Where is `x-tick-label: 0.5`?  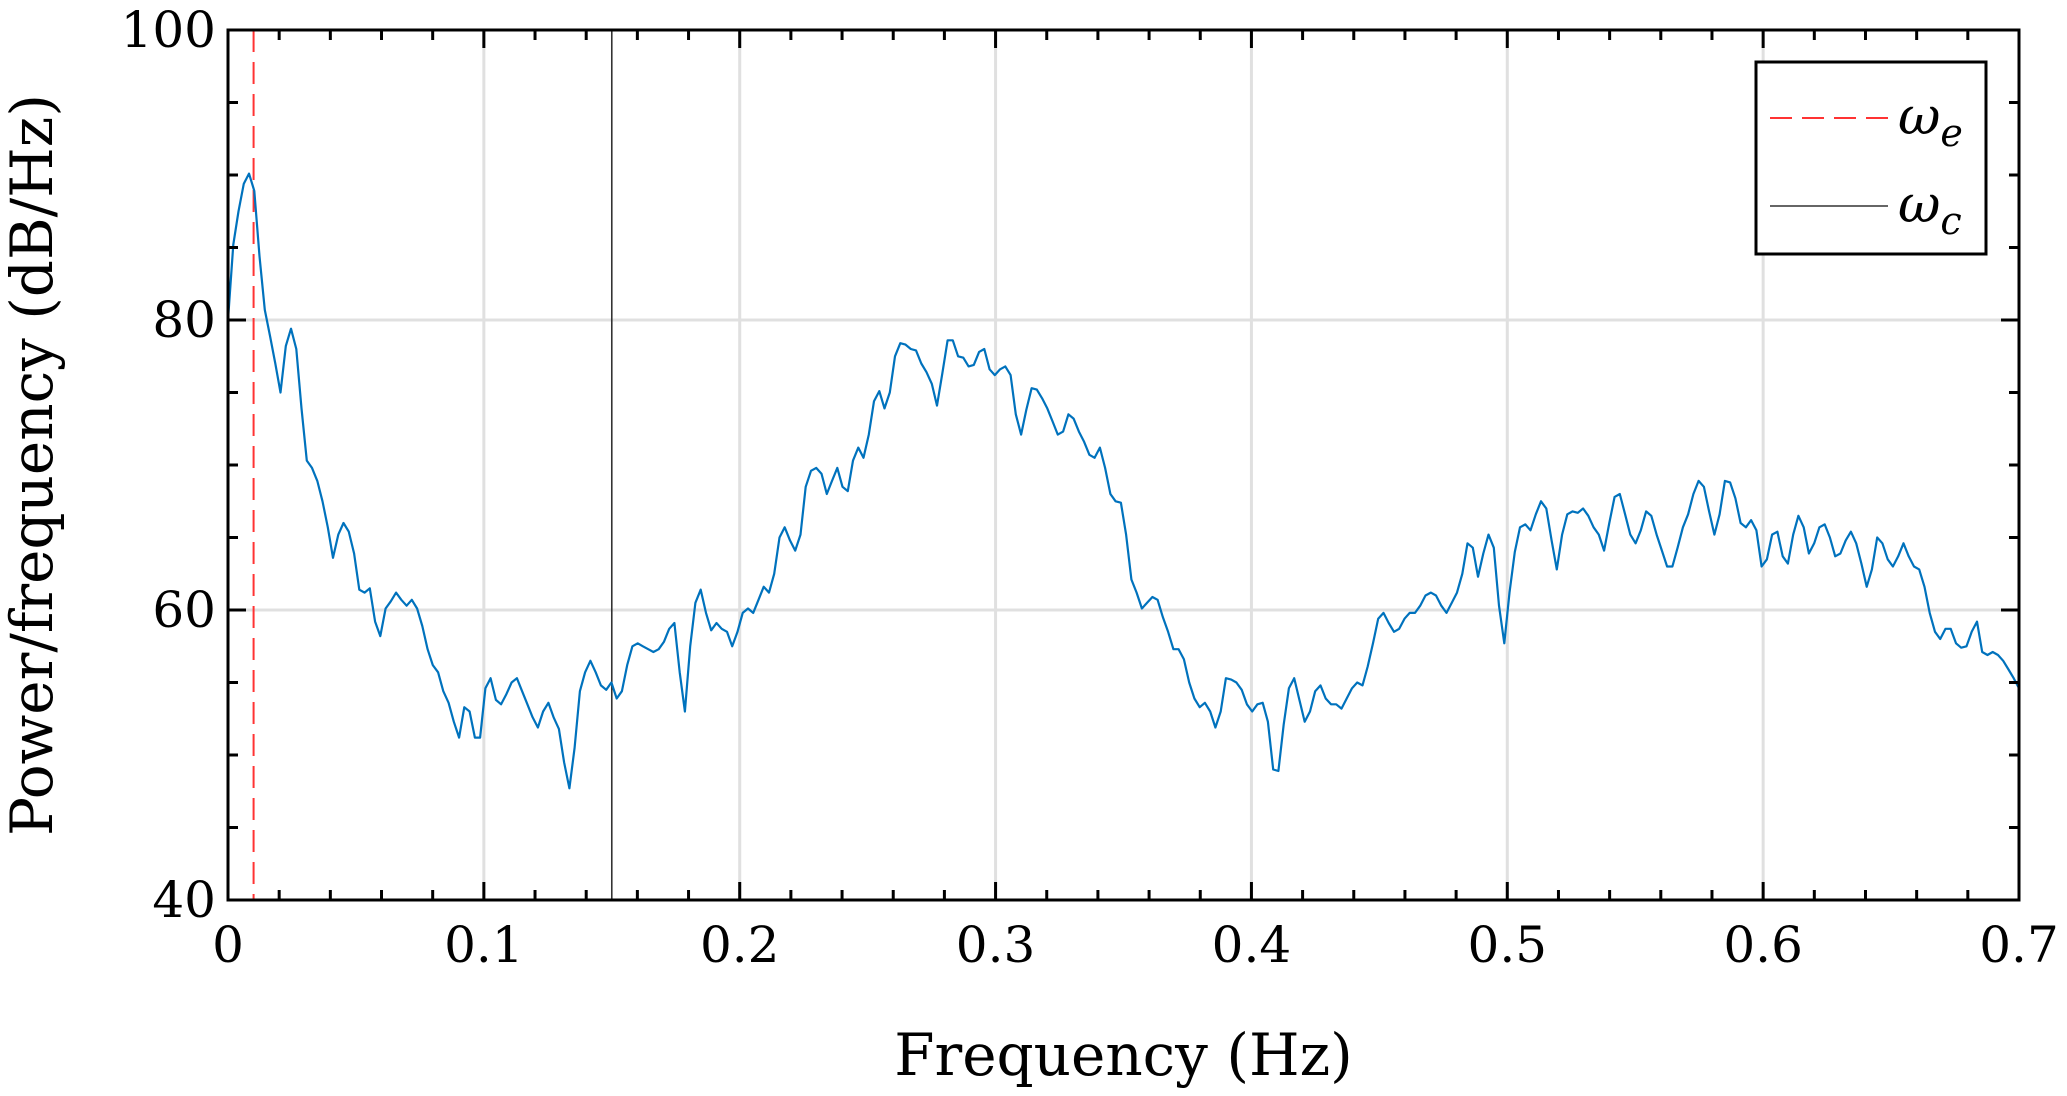
x-tick-label: 0.5 is located at coordinates (1508, 945).